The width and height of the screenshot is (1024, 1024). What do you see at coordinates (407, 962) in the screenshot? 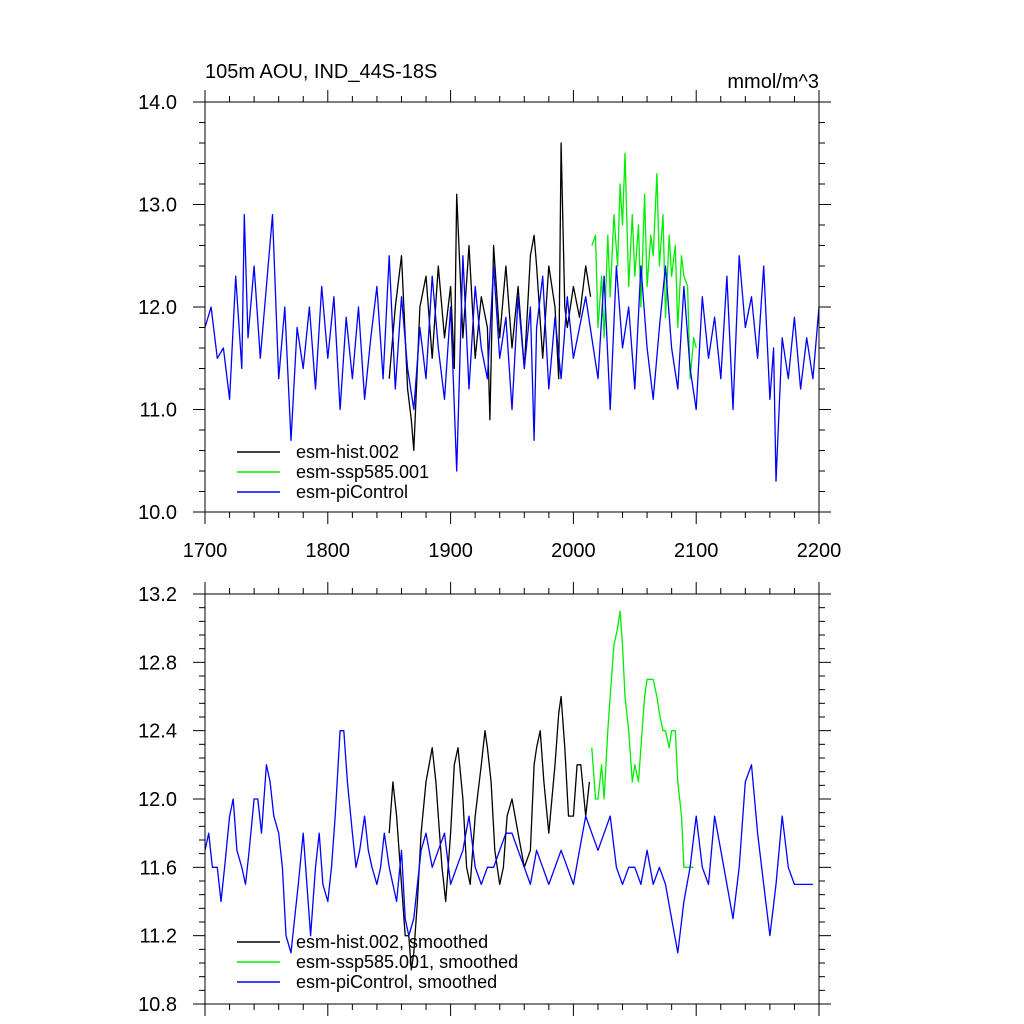
I see `legend-label: esm-ssp585.001, smoothed` at bounding box center [407, 962].